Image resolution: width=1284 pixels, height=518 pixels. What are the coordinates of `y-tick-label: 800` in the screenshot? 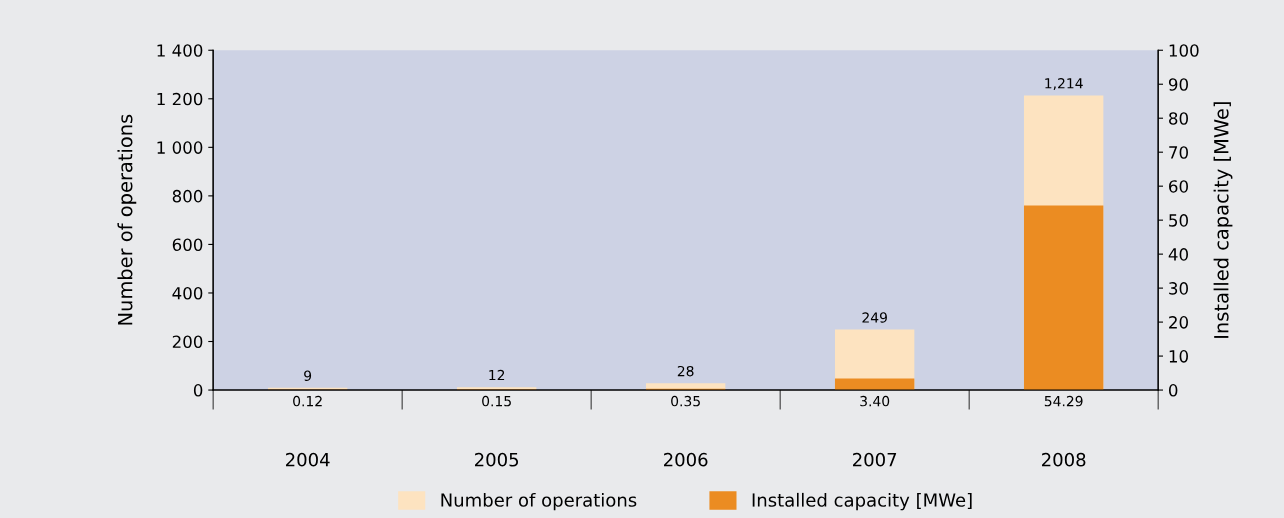 It's located at (187, 196).